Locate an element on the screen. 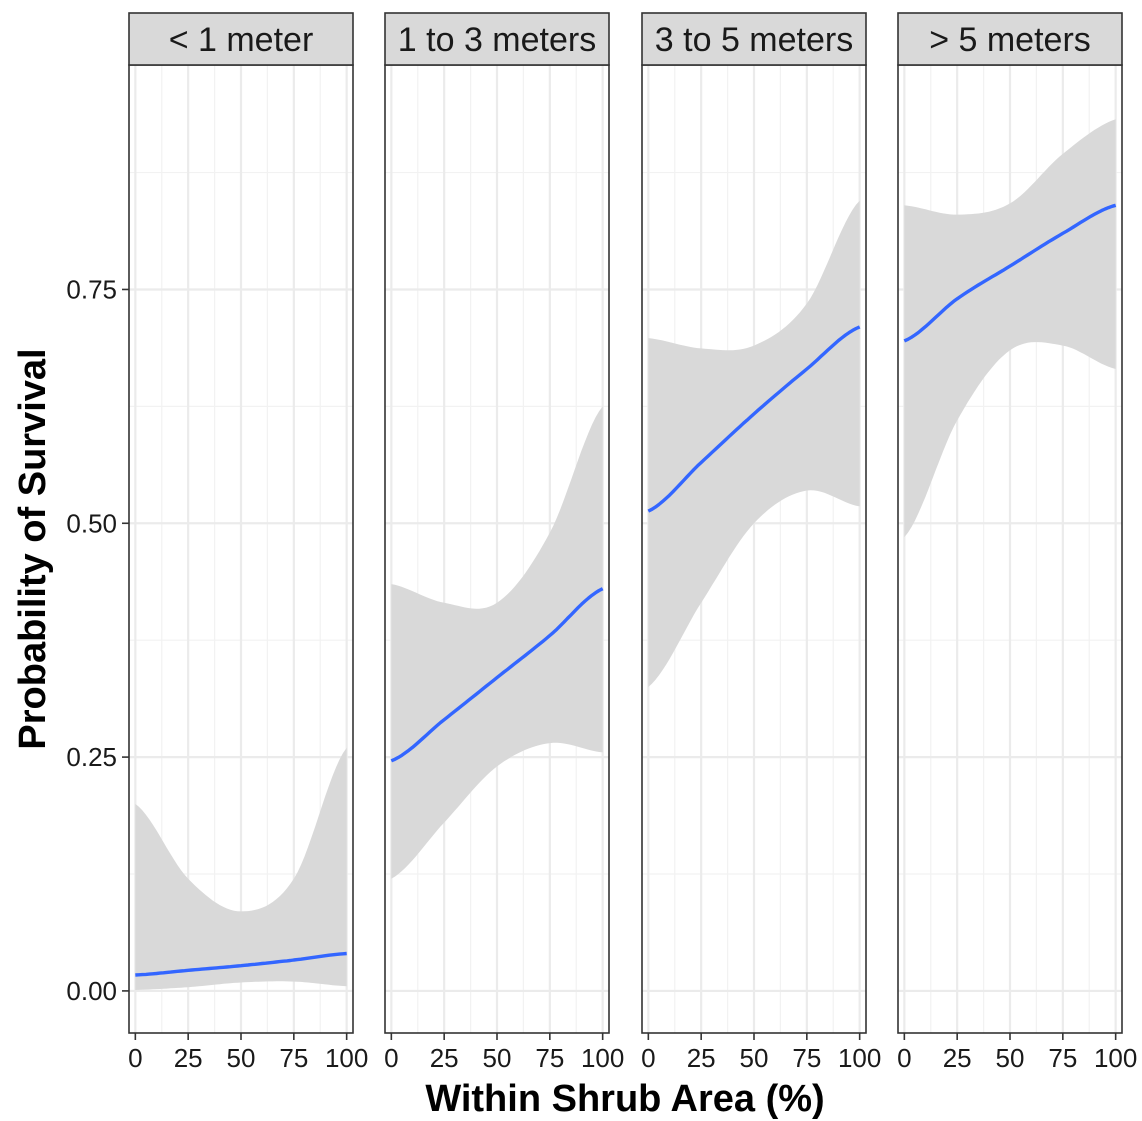  facet-strip-label: 3 to 5 meters is located at coordinates (754, 40).